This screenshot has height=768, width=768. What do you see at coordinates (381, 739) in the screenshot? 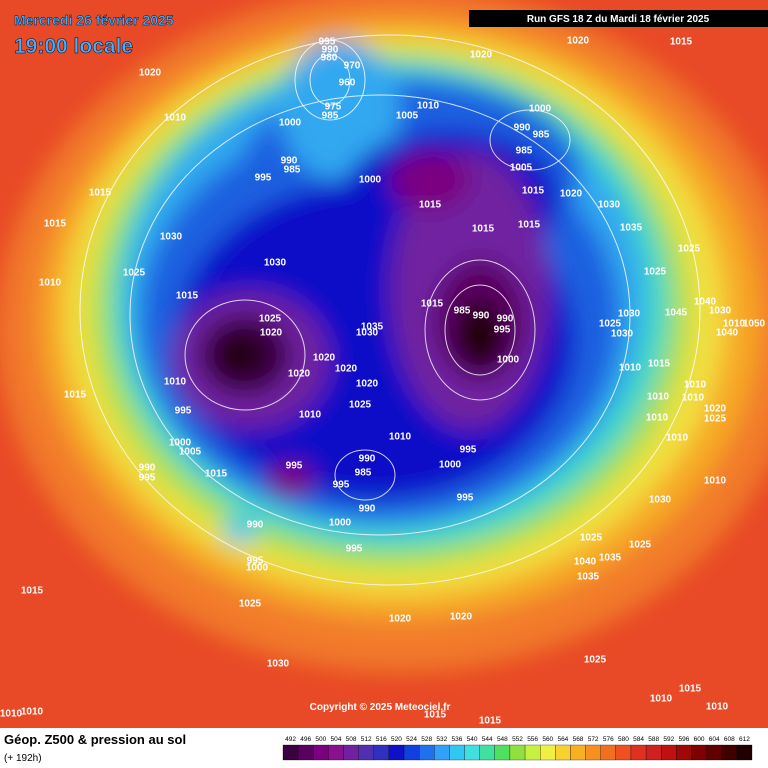
I see `colorbar-label: 516` at bounding box center [381, 739].